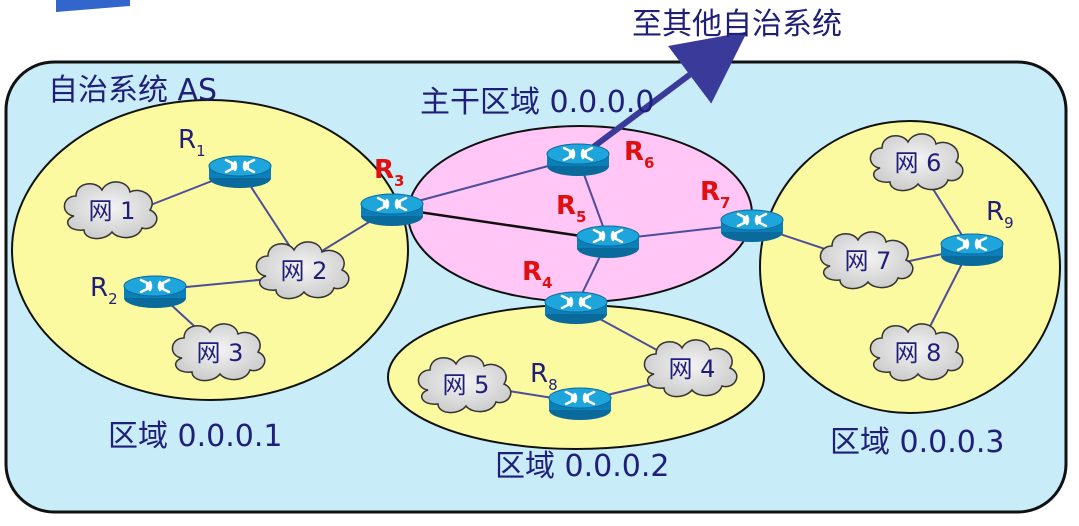  I want to click on router-r9, so click(972, 250).